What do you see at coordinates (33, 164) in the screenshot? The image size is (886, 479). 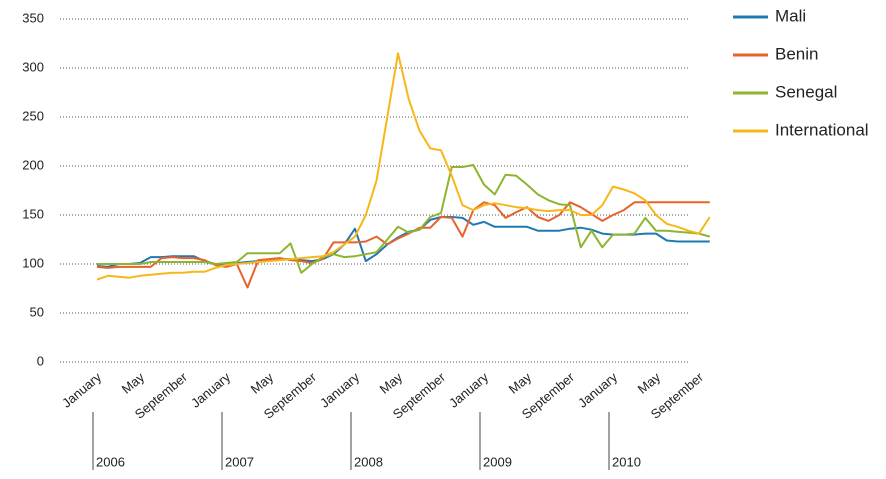 I see `y-tick-label: 200` at bounding box center [33, 164].